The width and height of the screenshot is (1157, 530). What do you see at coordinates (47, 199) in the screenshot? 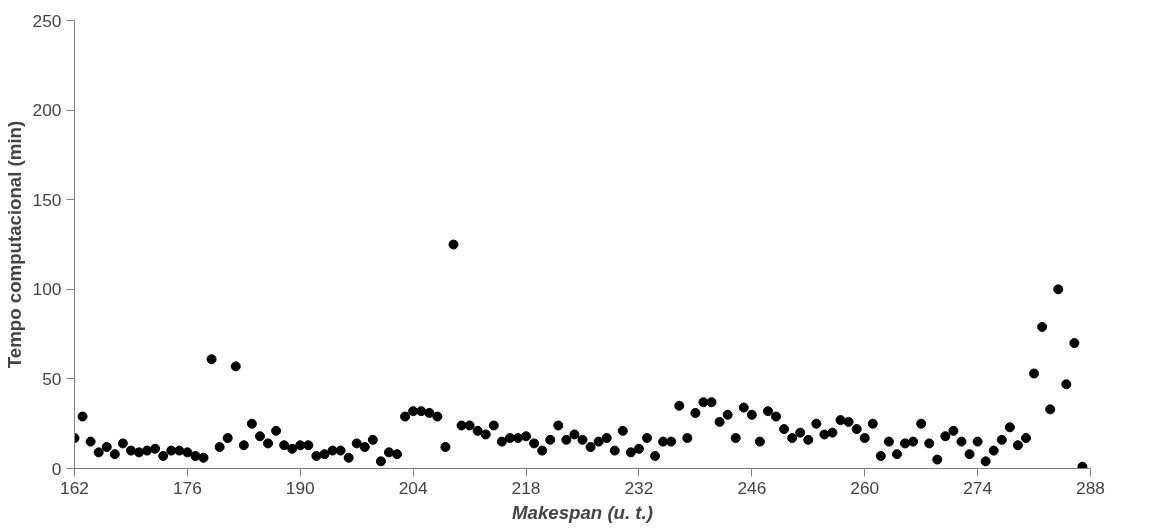
I see `y-tick-label: 150` at bounding box center [47, 199].